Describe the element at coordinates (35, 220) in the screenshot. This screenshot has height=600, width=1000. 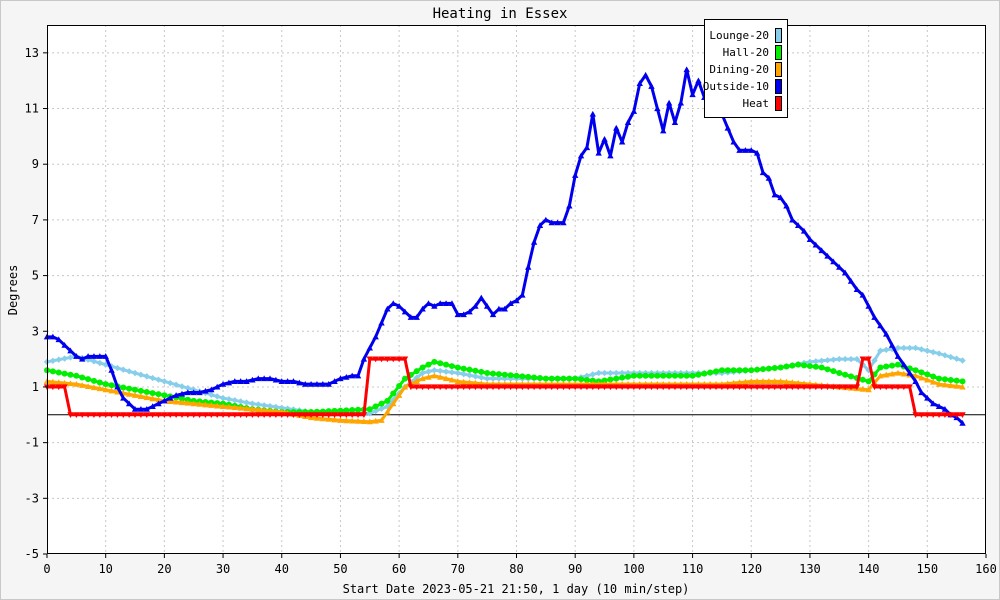
I see `y-tick-label: 7` at that location.